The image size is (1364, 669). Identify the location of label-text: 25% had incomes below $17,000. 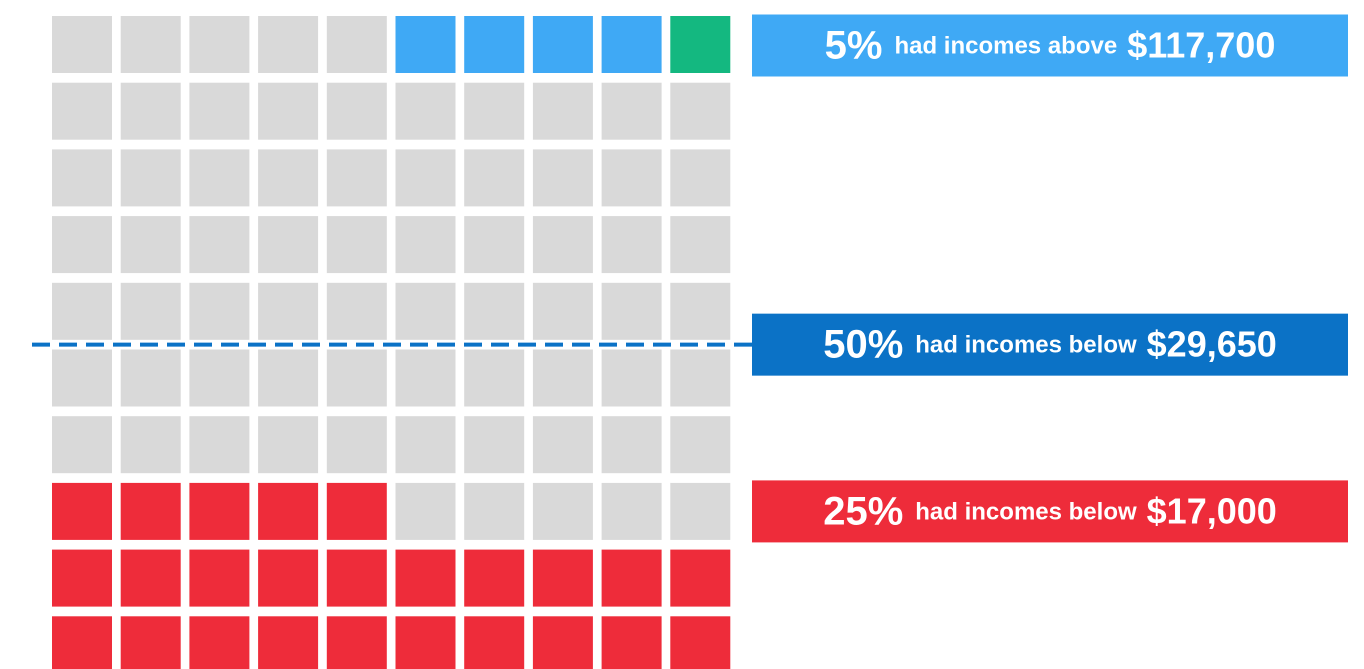
(1050, 511).